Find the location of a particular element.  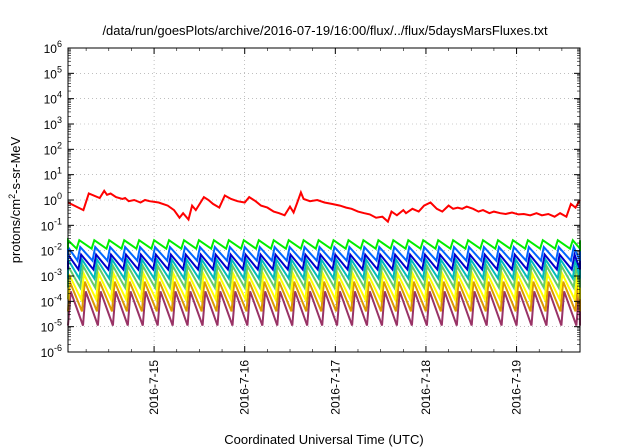

y-axis-label: protons/cm2-s-sr-MeV is located at coordinates (15, 199).